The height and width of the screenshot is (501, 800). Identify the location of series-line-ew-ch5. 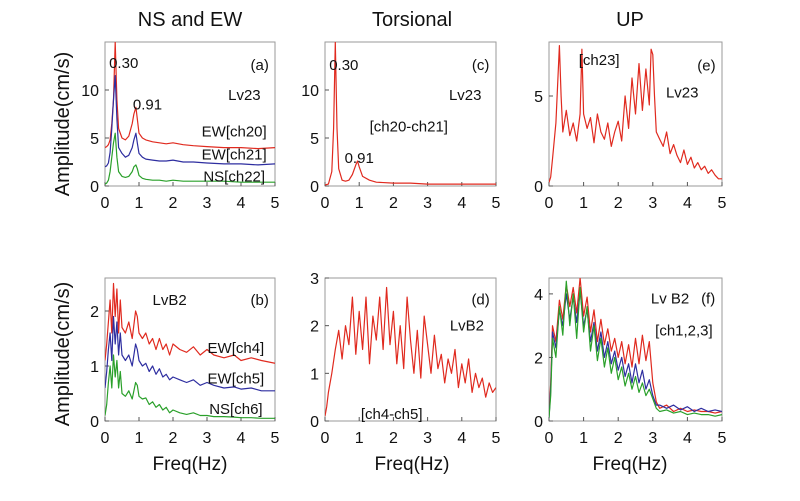
(190, 353).